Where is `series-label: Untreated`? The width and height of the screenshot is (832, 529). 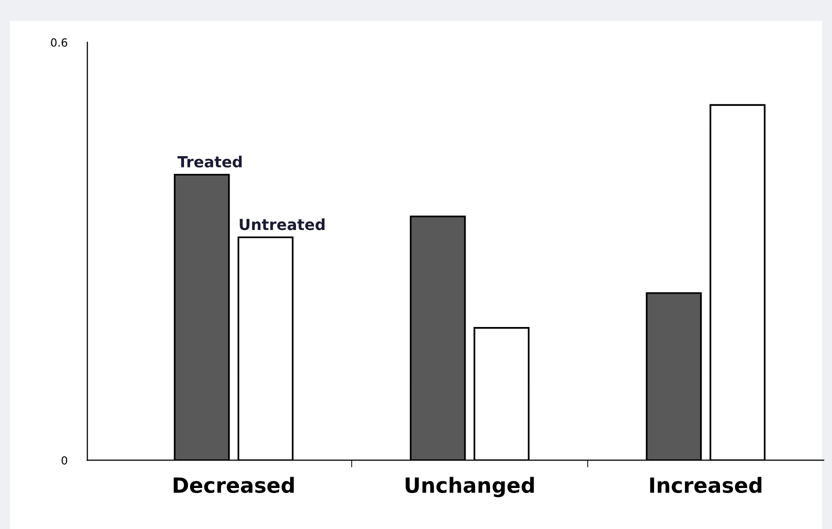 series-label: Untreated is located at coordinates (282, 224).